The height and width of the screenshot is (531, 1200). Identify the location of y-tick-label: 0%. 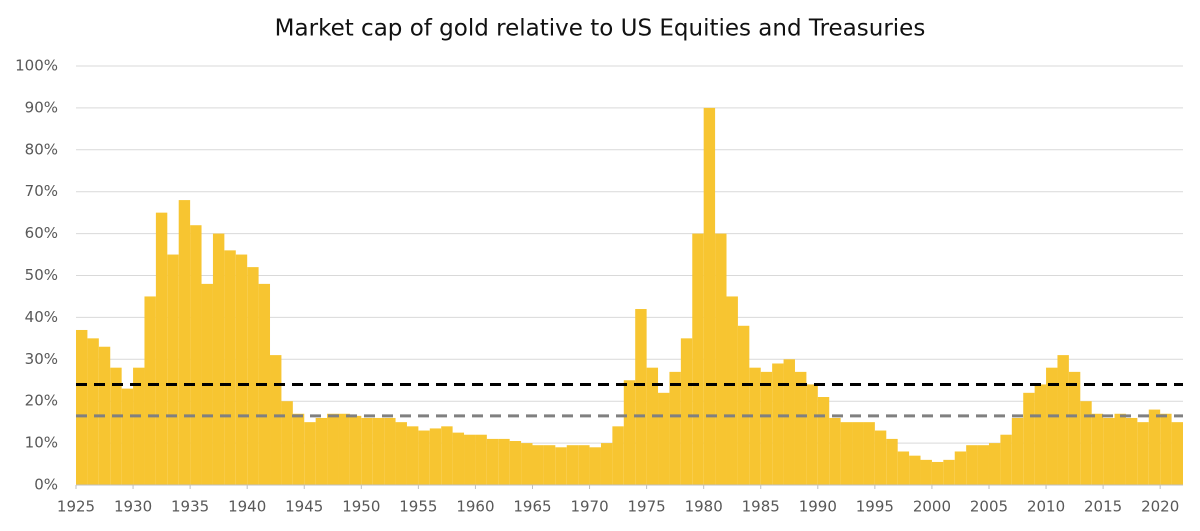
(46, 485).